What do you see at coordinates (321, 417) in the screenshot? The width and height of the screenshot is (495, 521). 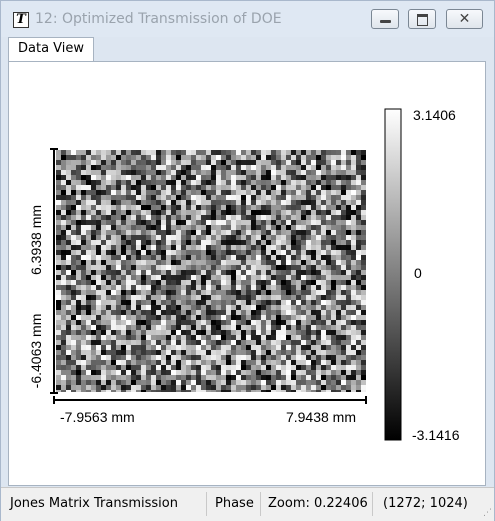 I see `x-max-label: 7.9438 mm` at bounding box center [321, 417].